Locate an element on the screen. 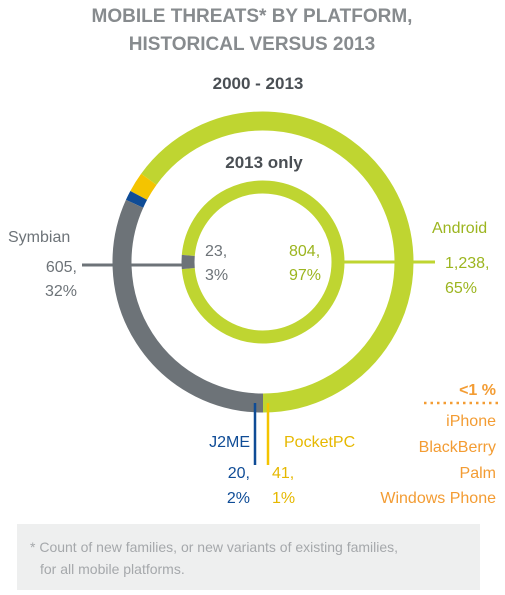 The height and width of the screenshot is (595, 505). label-pocketpc-percent: 1% is located at coordinates (283, 498).